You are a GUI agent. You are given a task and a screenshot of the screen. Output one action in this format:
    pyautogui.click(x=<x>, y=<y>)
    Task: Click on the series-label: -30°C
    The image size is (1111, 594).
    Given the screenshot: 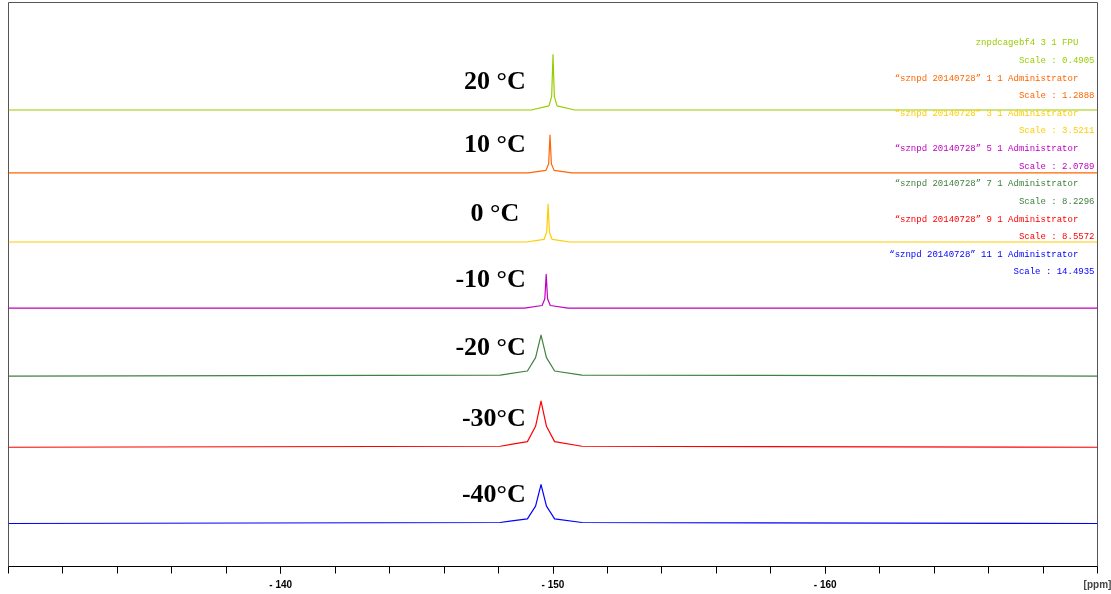 What is the action you would take?
    pyautogui.click(x=493, y=417)
    